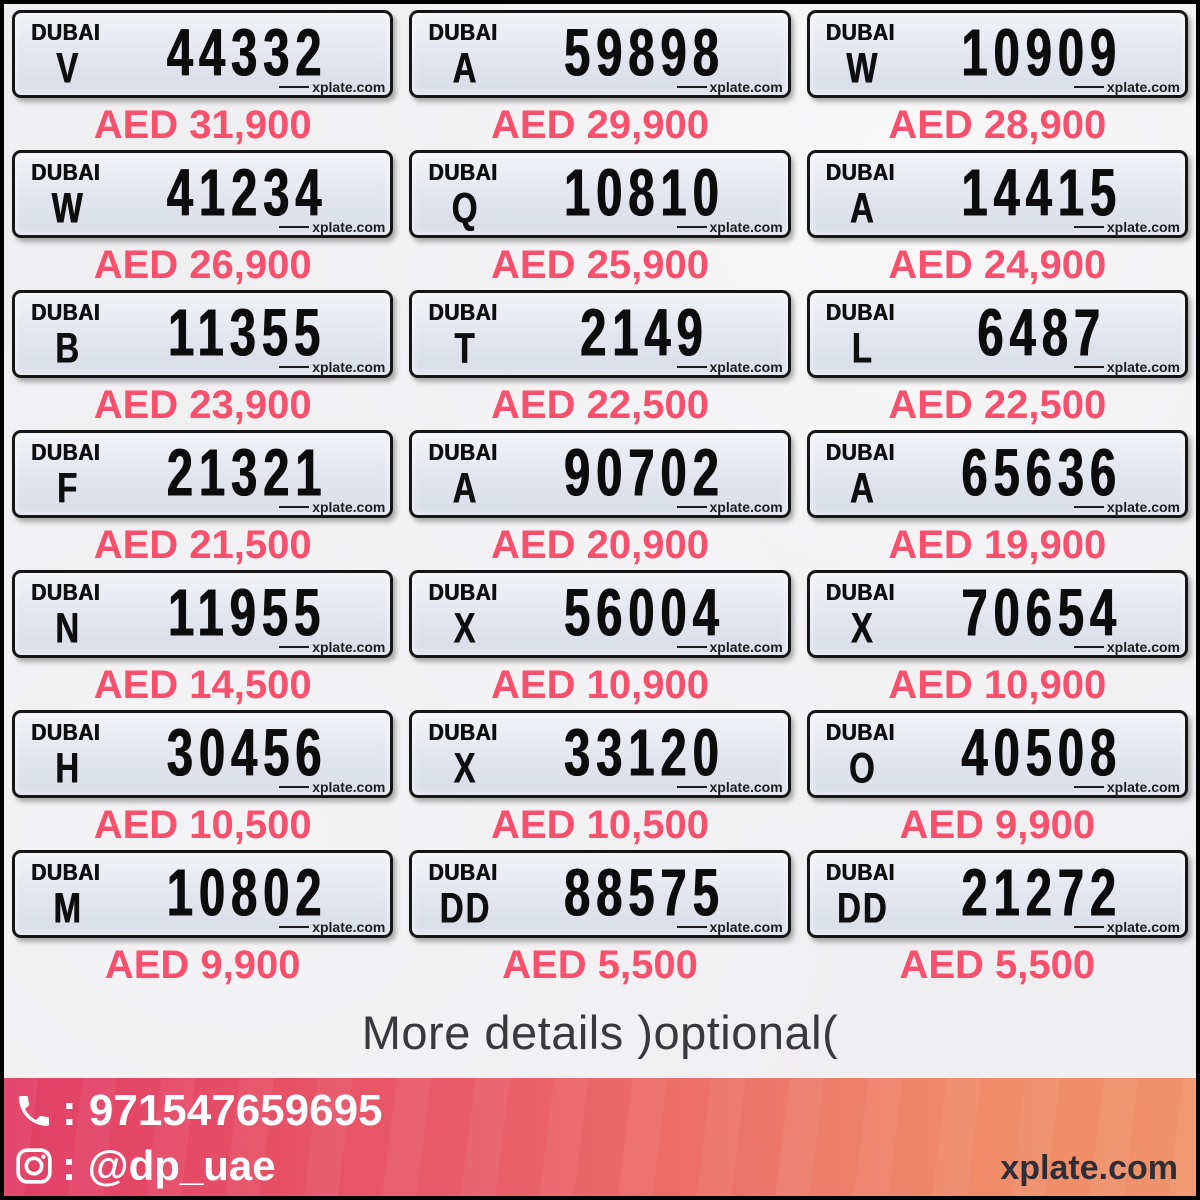  I want to click on plate-card: DUBAI X 70654 xplate.com AED 10,900, so click(997, 640).